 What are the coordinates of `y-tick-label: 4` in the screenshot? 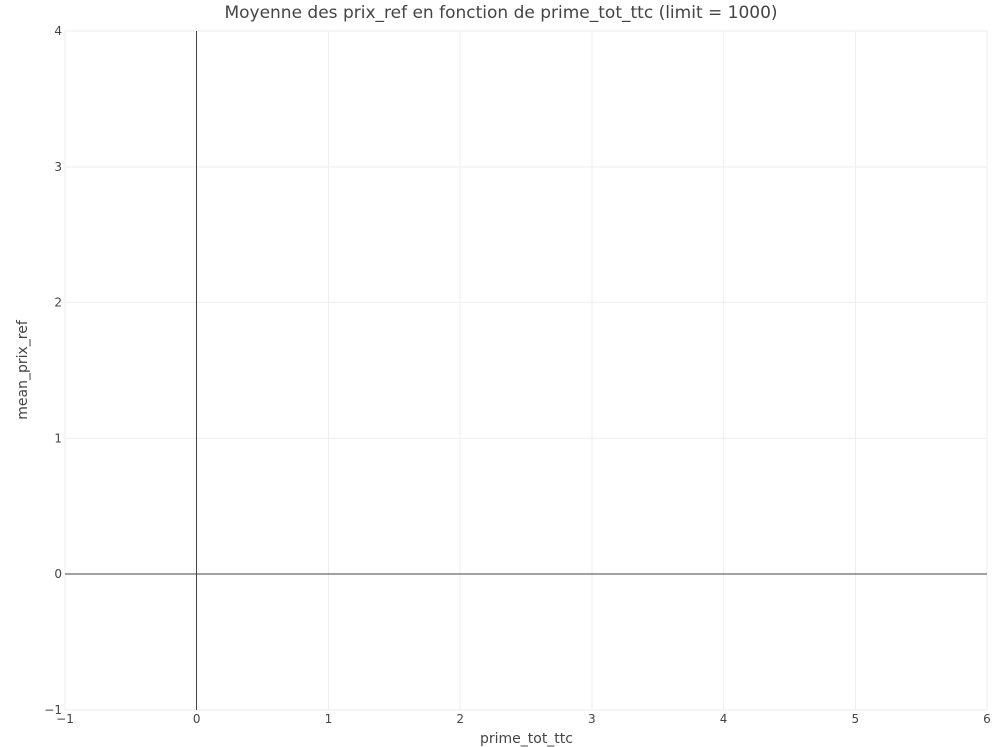 It's located at (58, 31).